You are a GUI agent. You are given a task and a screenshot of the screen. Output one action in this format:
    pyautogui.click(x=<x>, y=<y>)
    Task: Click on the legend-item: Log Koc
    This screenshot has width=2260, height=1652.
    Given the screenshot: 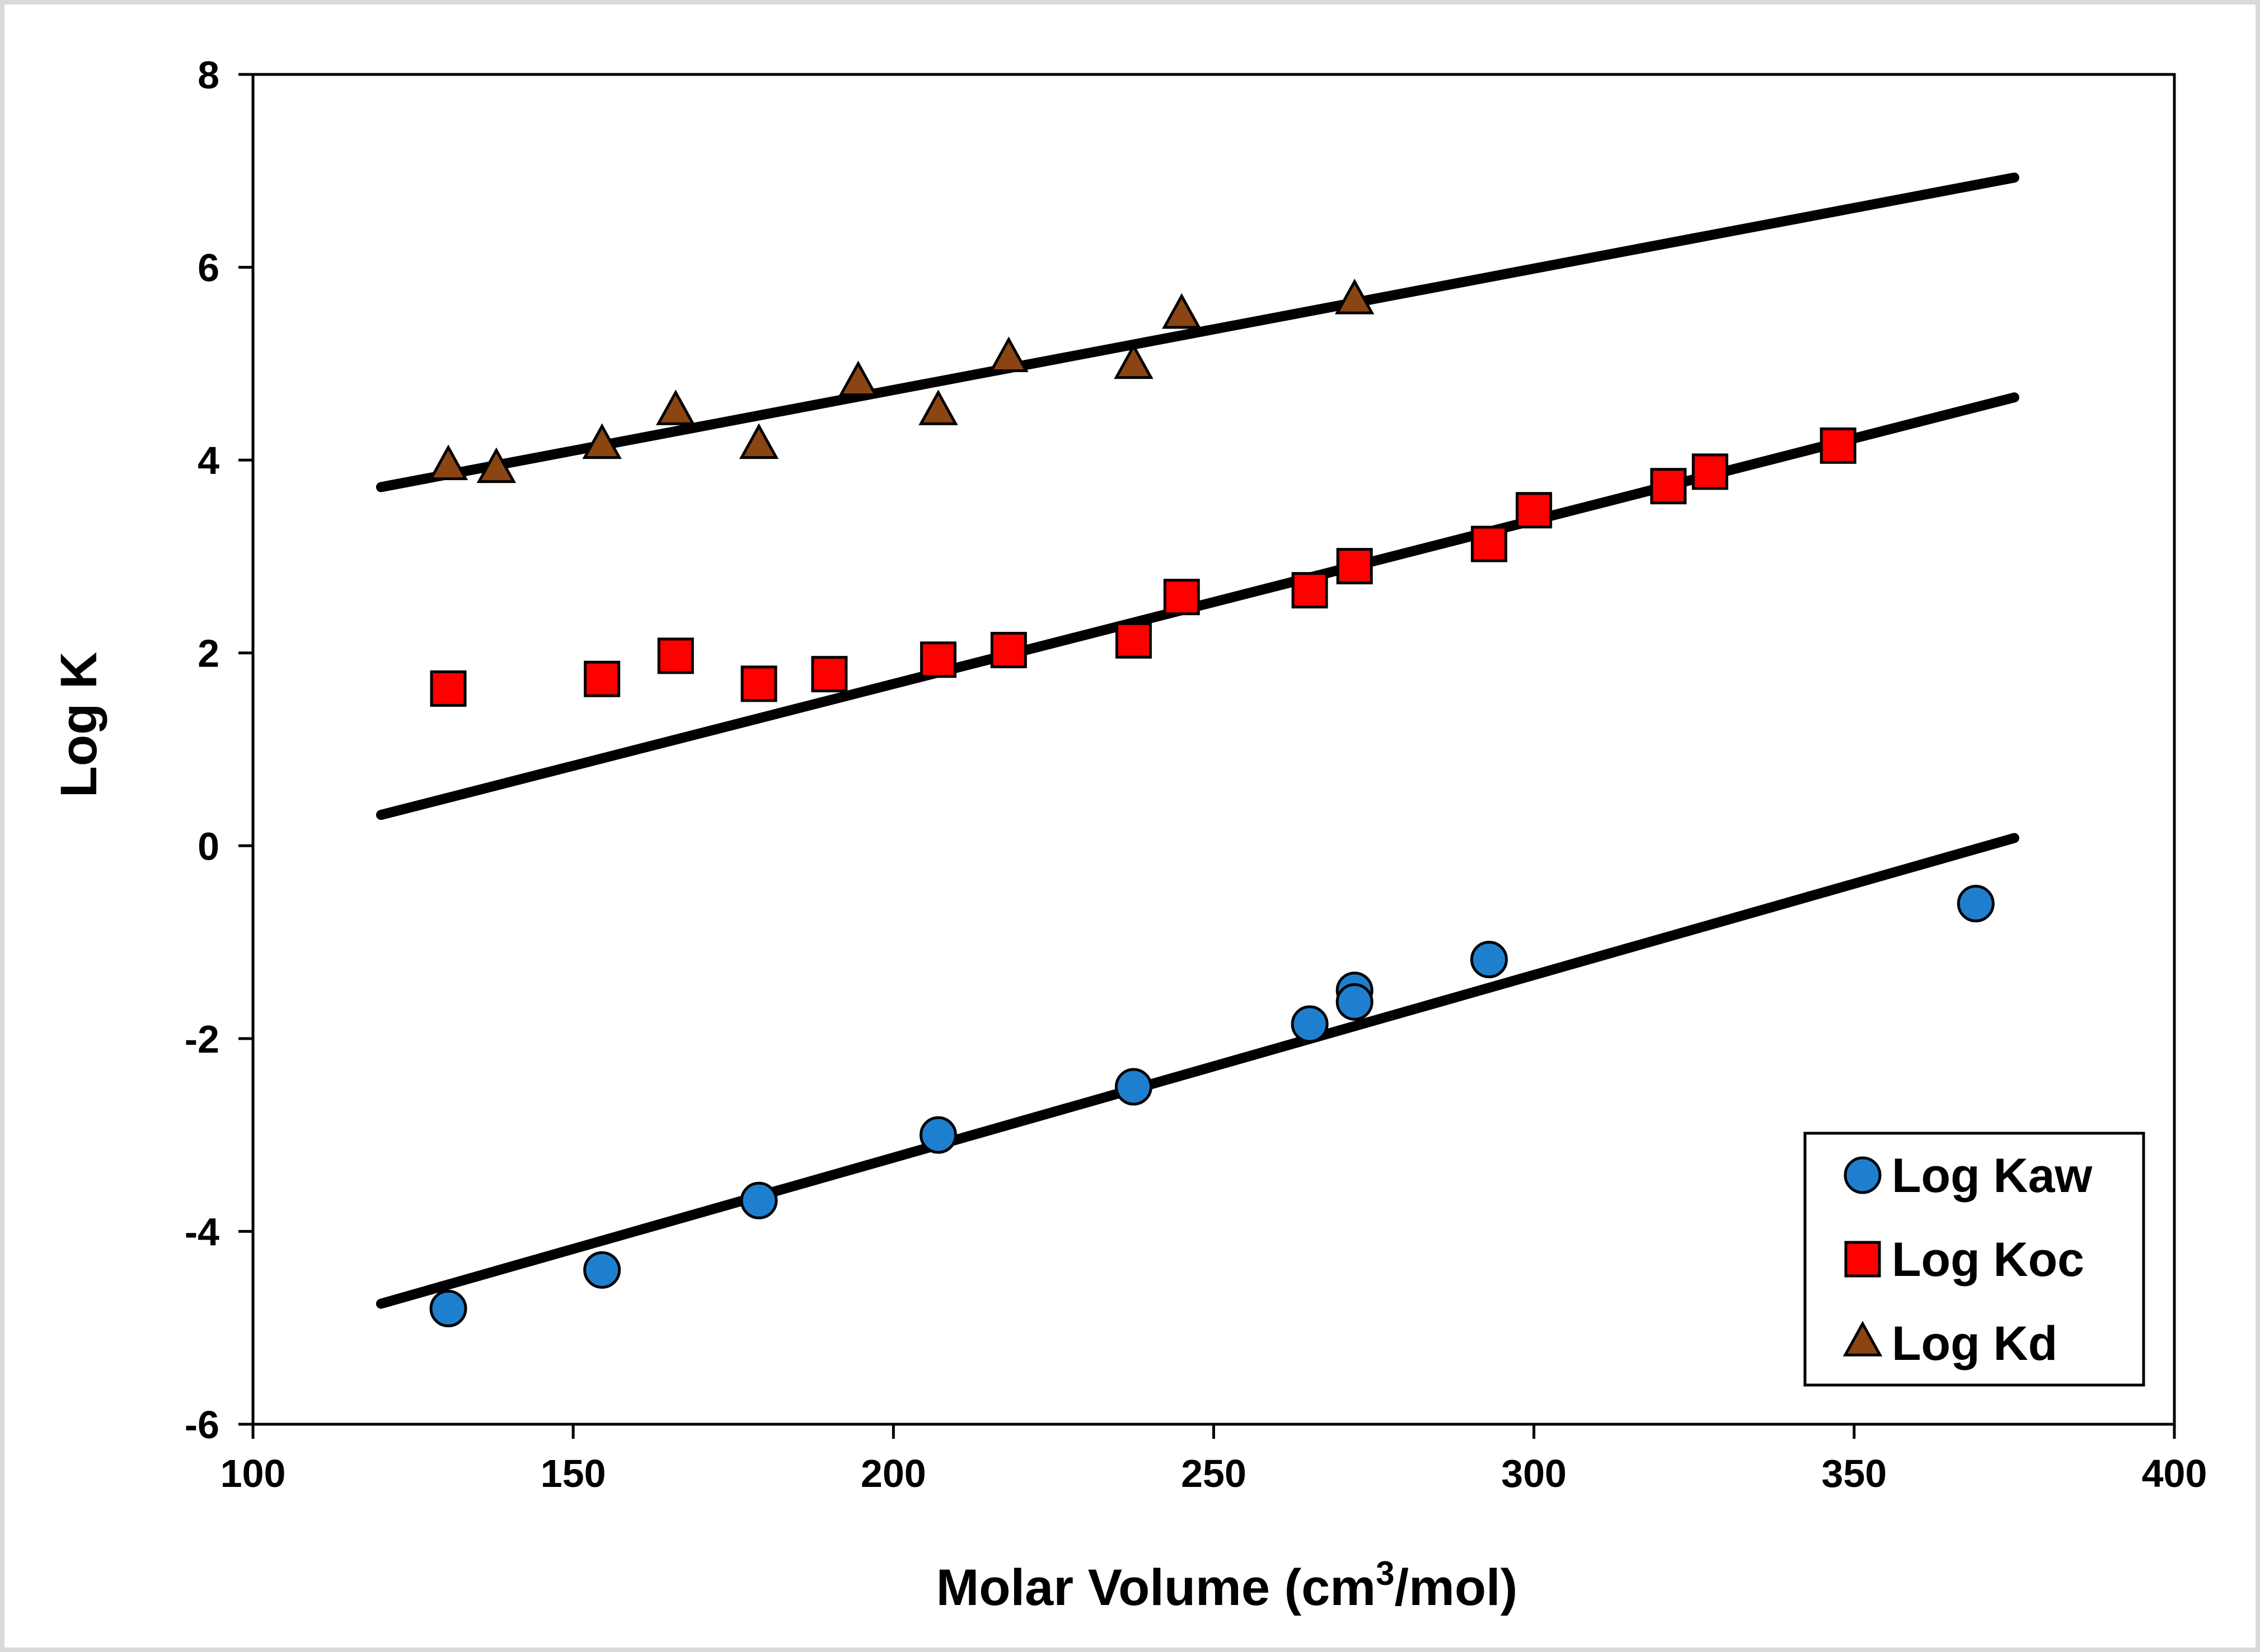 What is the action you would take?
    pyautogui.click(x=1964, y=1260)
    